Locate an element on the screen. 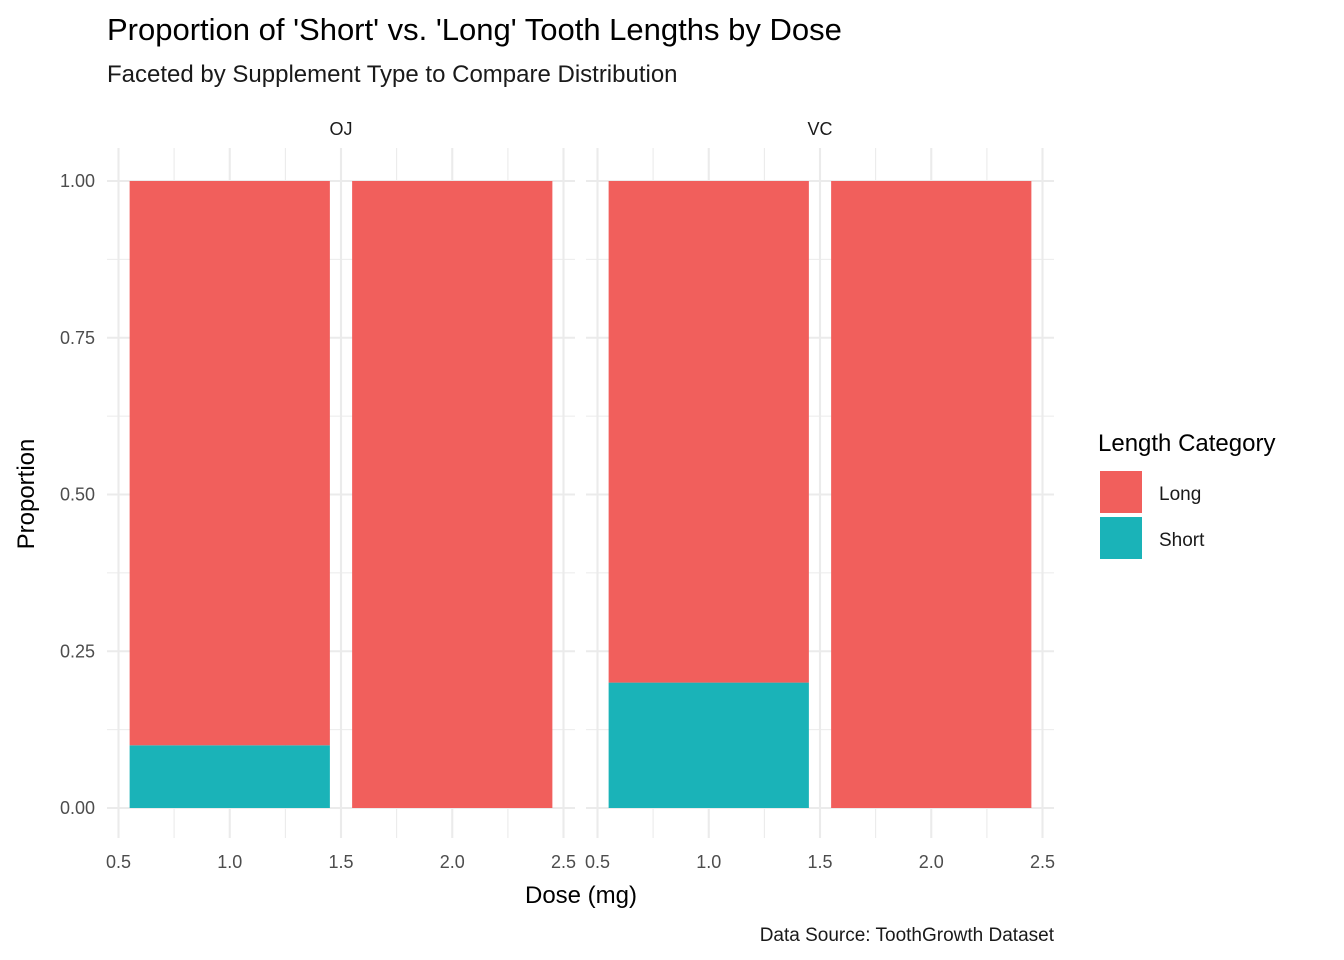  y-tick-label: 0.75 is located at coordinates (77, 338).